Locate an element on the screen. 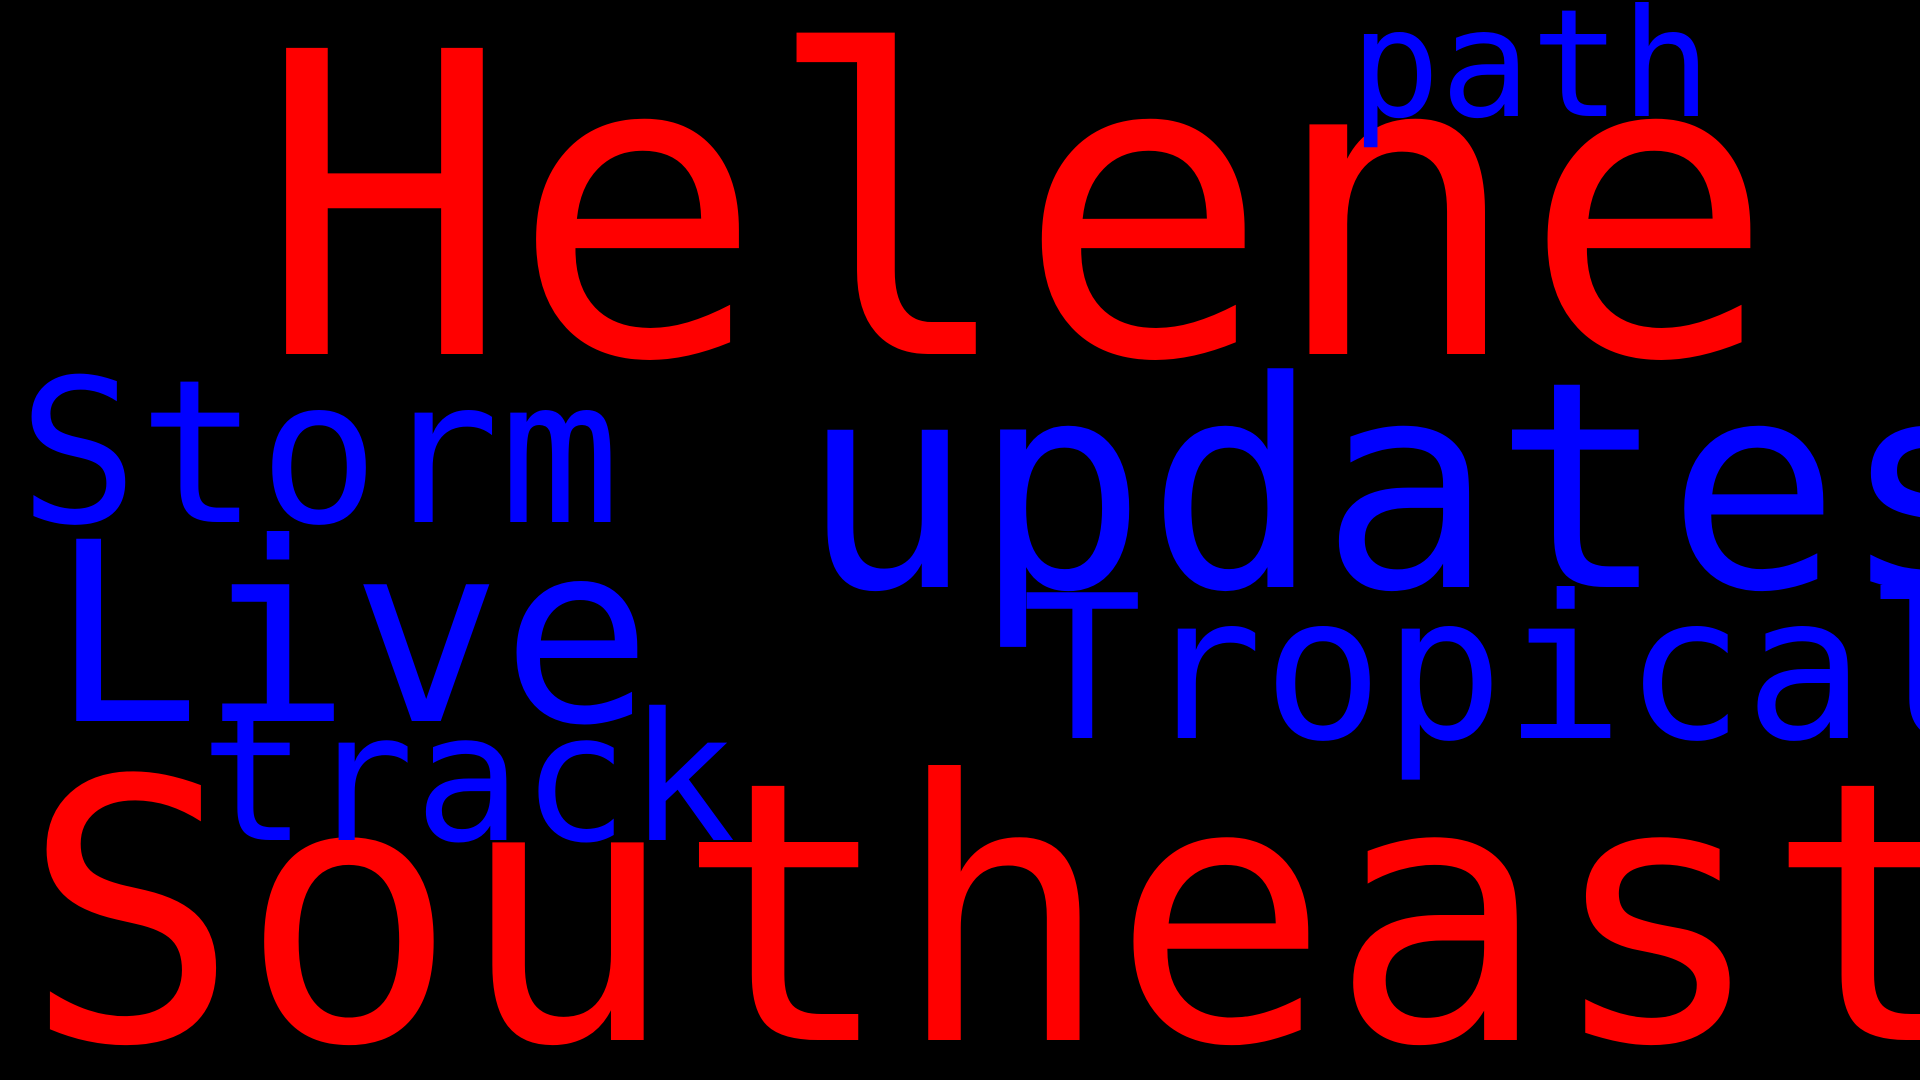 The image size is (1920, 1080). word-track: track is located at coordinates (468, 778).